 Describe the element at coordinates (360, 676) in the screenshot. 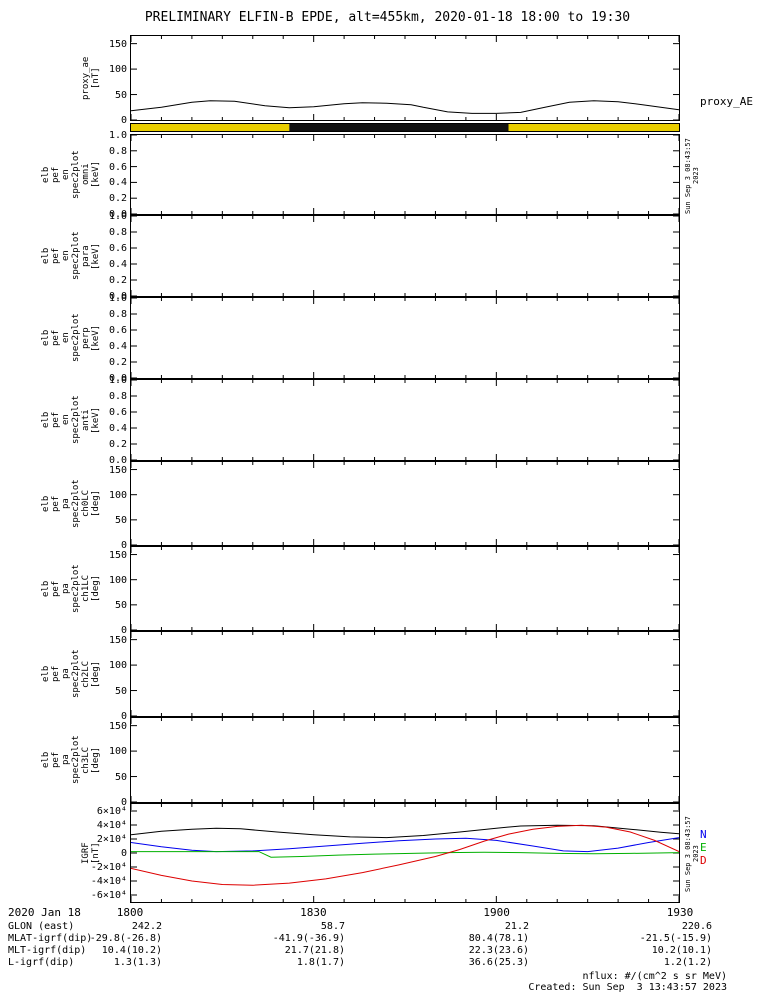

I see `panel-pa-spec2plot-ch2lc: 0 50 100 150 elb pef pa spec2plot ch2LC [deg]` at that location.